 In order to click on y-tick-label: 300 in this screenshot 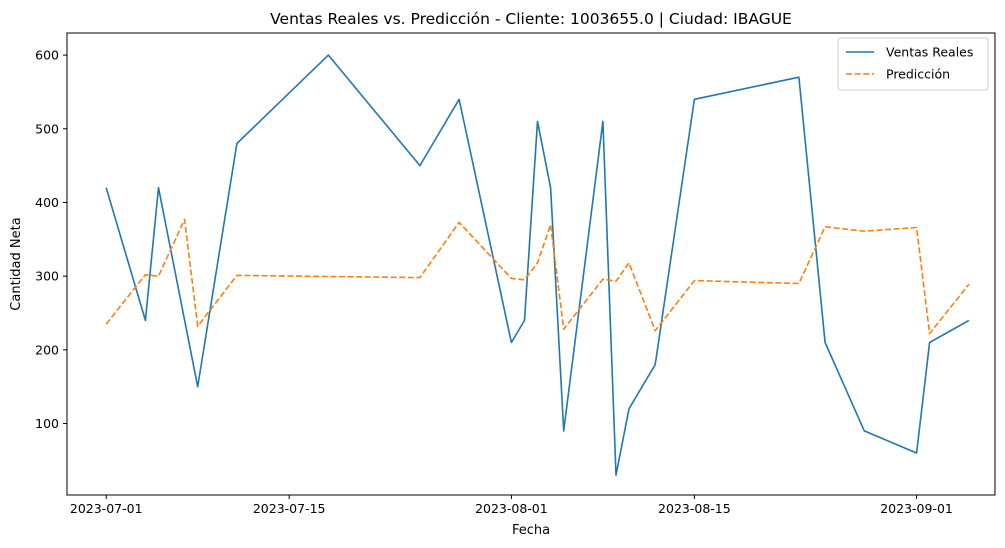, I will do `click(47, 276)`.